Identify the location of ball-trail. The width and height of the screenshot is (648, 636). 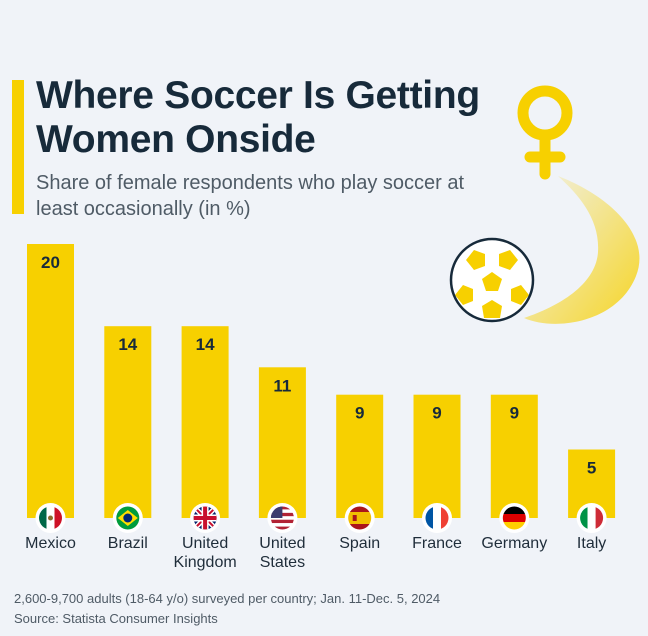
(582, 250).